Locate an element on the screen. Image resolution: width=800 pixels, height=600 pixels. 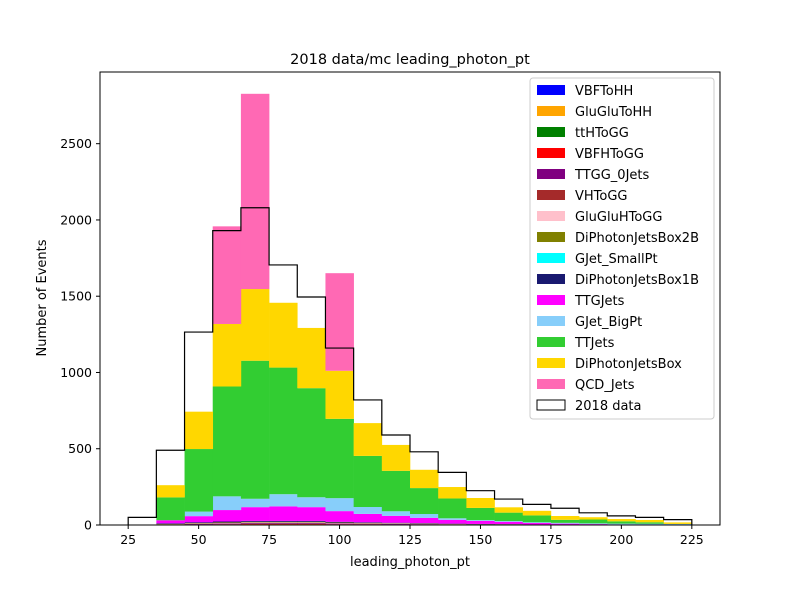
legend-label: TTGG_0Jets is located at coordinates (612, 175).